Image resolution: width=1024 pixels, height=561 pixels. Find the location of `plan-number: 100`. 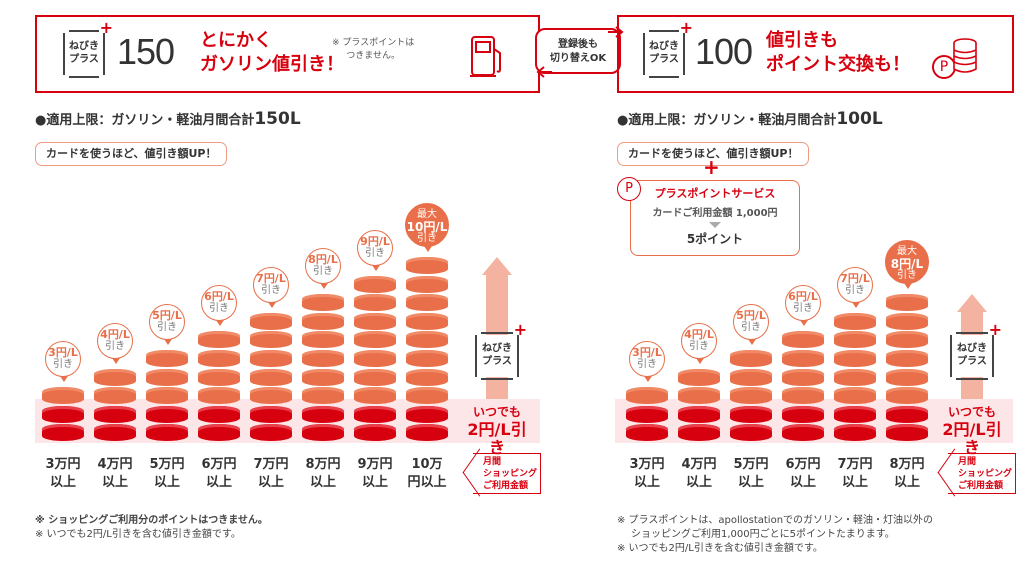

plan-number: 100 is located at coordinates (724, 51).